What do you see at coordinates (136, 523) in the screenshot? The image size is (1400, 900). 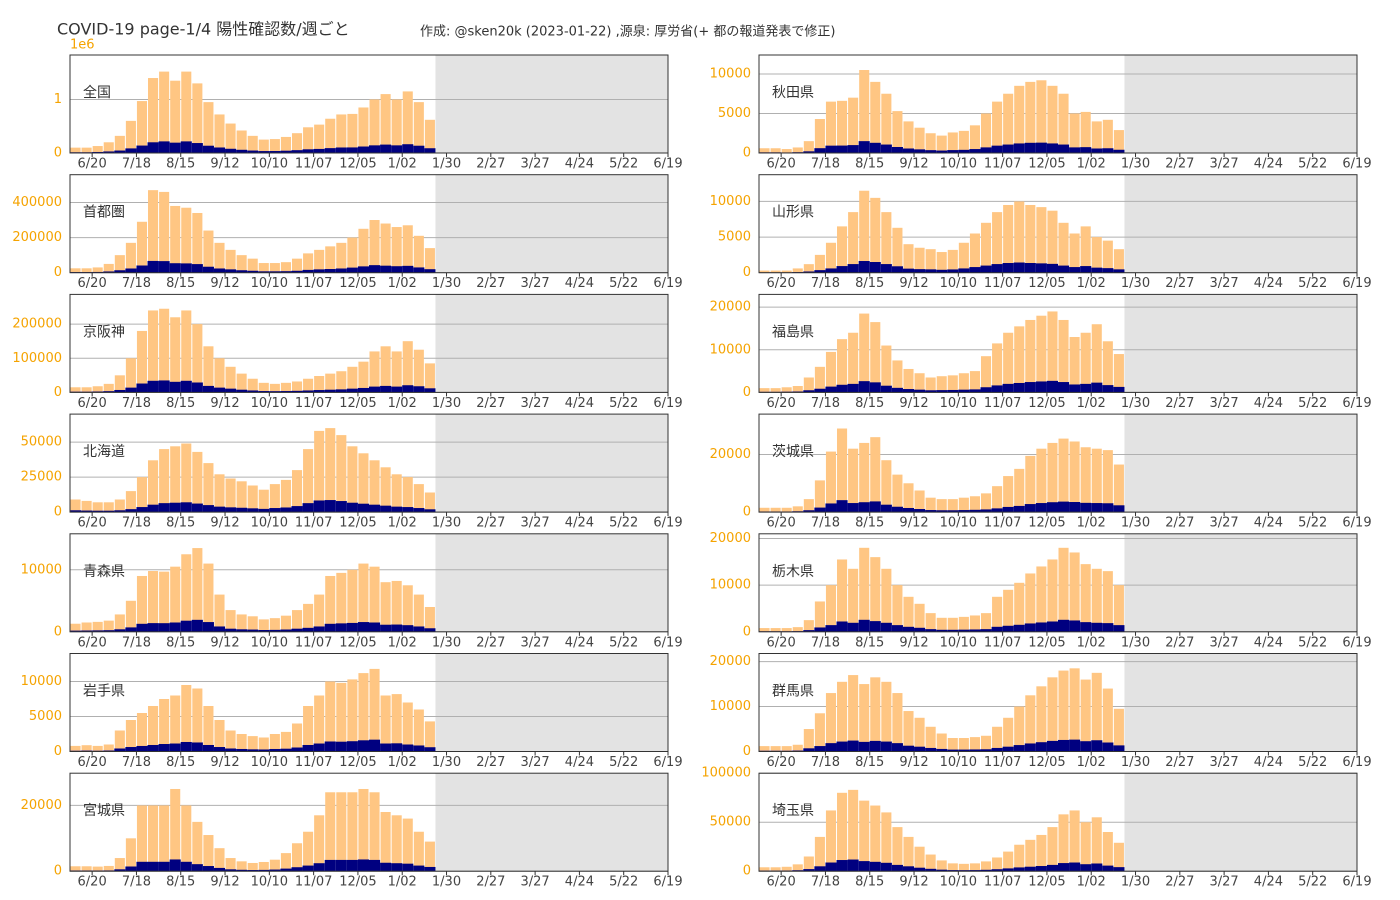 I see `x-tick-label: 7/18` at bounding box center [136, 523].